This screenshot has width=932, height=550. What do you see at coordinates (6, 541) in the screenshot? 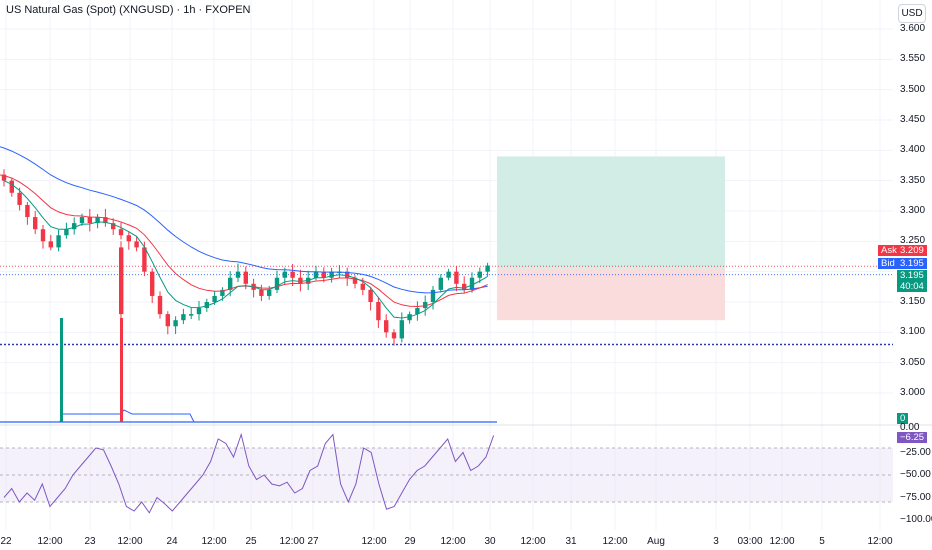
I see `time-axis-label: 22` at bounding box center [6, 541].